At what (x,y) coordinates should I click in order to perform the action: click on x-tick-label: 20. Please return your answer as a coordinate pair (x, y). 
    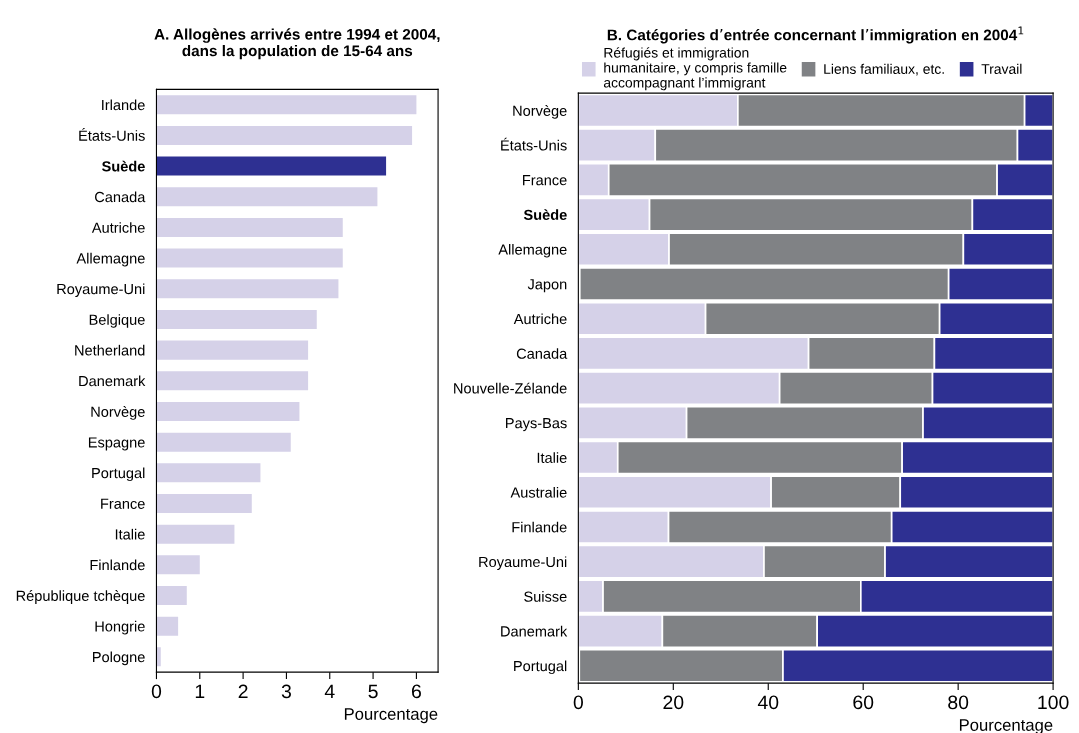
    Looking at the image, I should click on (673, 702).